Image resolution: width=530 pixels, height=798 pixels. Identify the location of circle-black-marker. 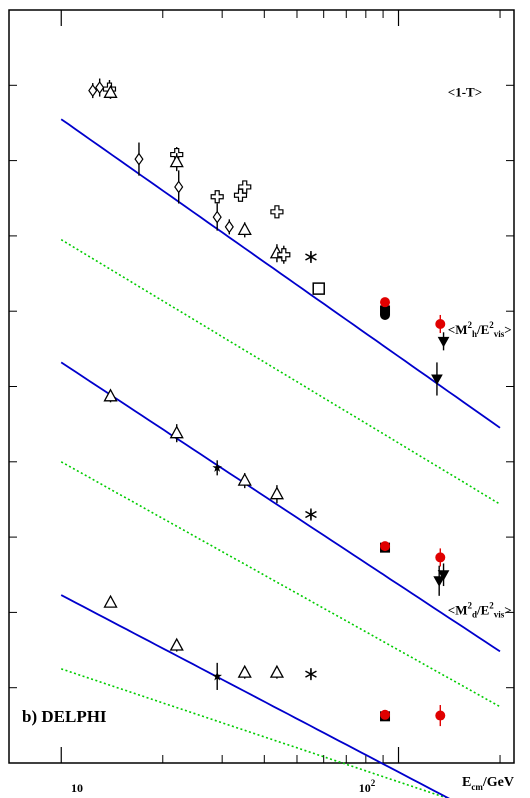
(385, 314).